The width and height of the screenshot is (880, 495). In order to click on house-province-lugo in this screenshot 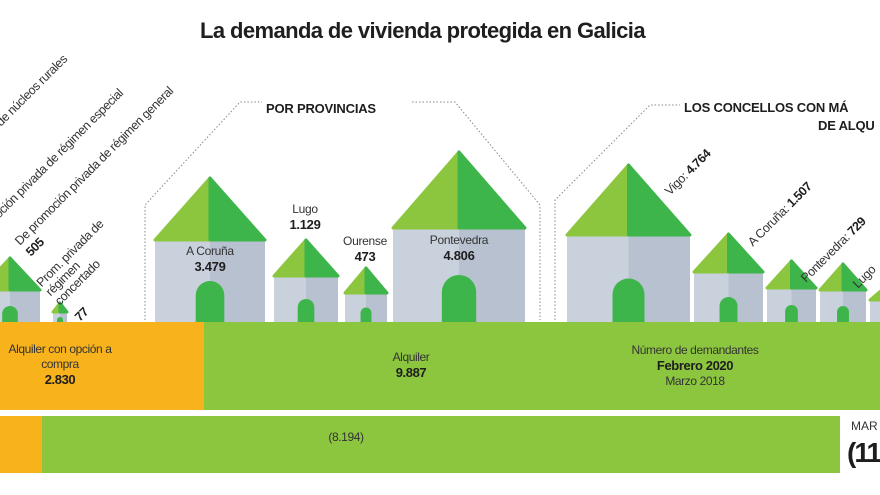, I will do `click(306, 280)`.